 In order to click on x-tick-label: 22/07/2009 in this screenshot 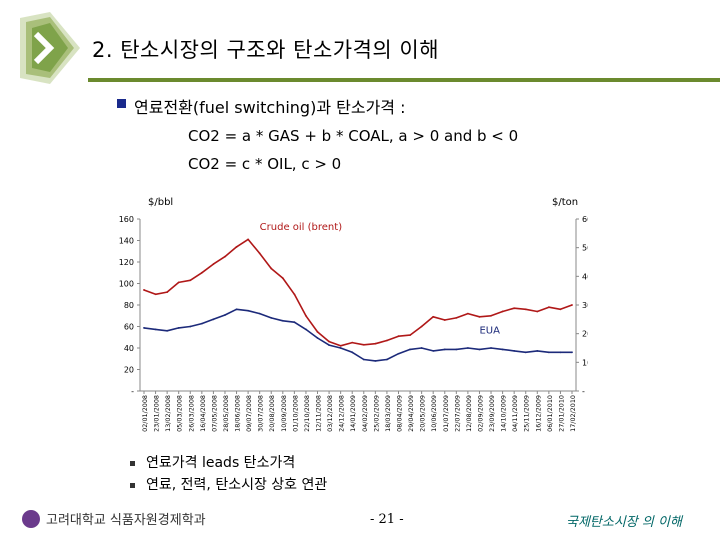, I will do `click(457, 413)`.